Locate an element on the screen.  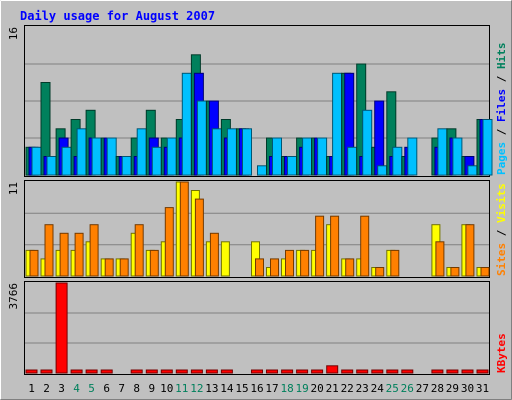
legend-label: Sites is located at coordinates (501, 259).